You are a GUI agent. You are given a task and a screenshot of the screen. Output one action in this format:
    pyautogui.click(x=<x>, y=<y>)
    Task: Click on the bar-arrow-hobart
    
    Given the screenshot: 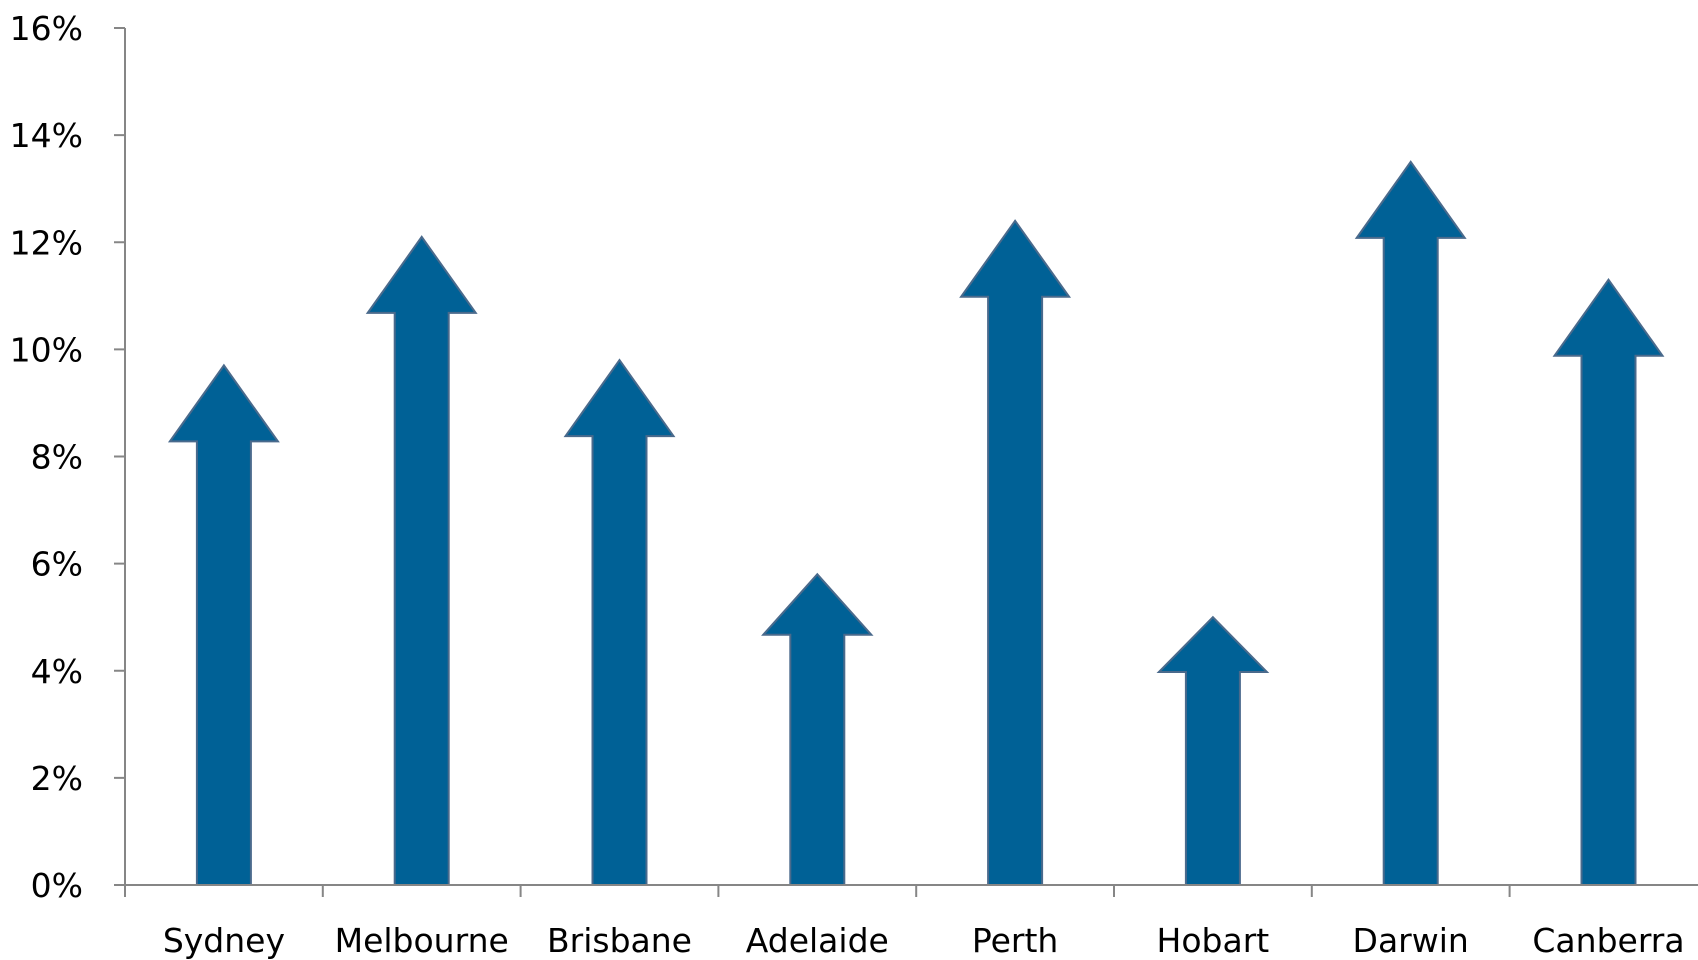 What is the action you would take?
    pyautogui.click(x=1213, y=750)
    